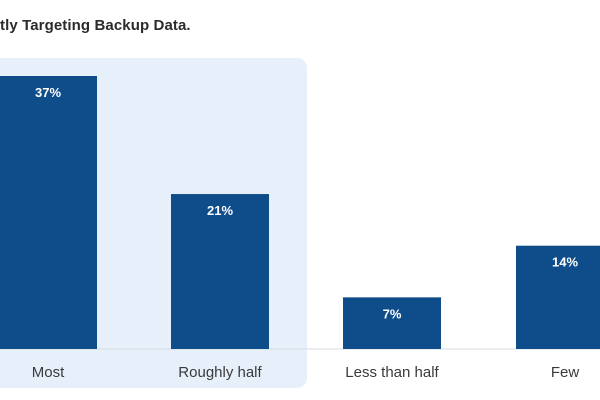  I want to click on category-label-roughly-half: Roughly half, so click(220, 372).